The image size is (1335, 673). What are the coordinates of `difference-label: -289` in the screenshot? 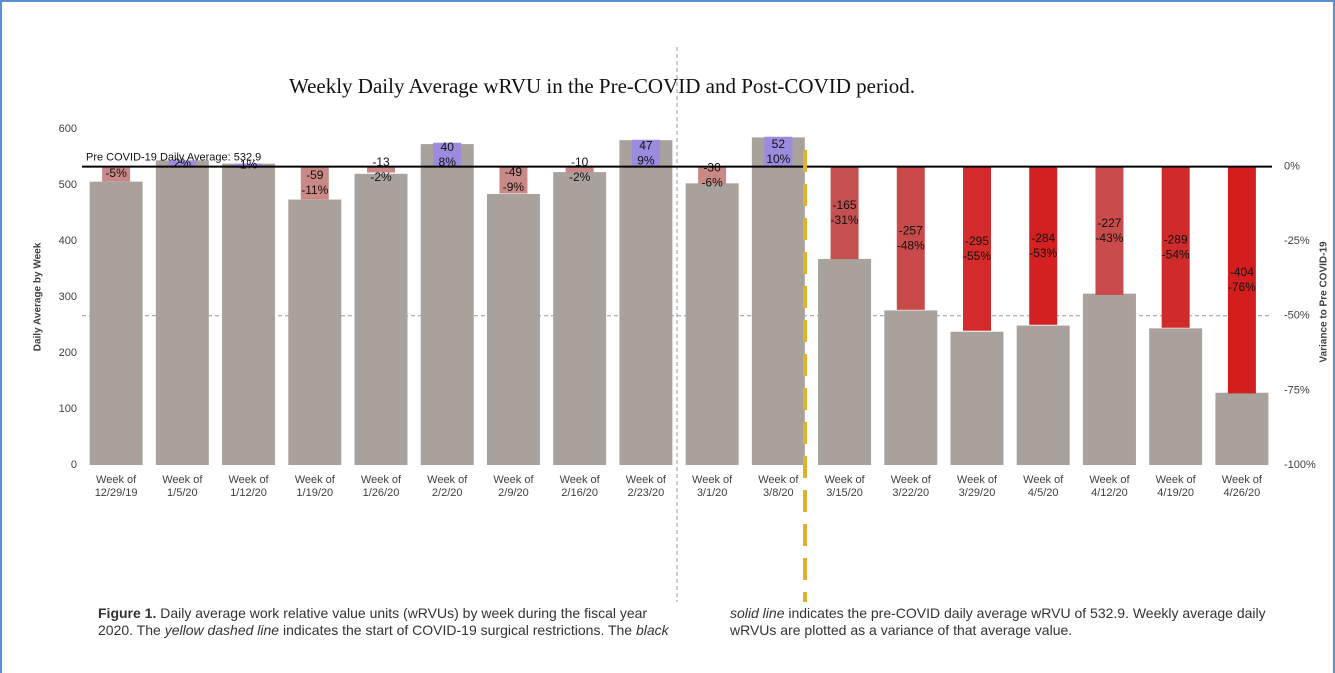 It's located at (1176, 239).